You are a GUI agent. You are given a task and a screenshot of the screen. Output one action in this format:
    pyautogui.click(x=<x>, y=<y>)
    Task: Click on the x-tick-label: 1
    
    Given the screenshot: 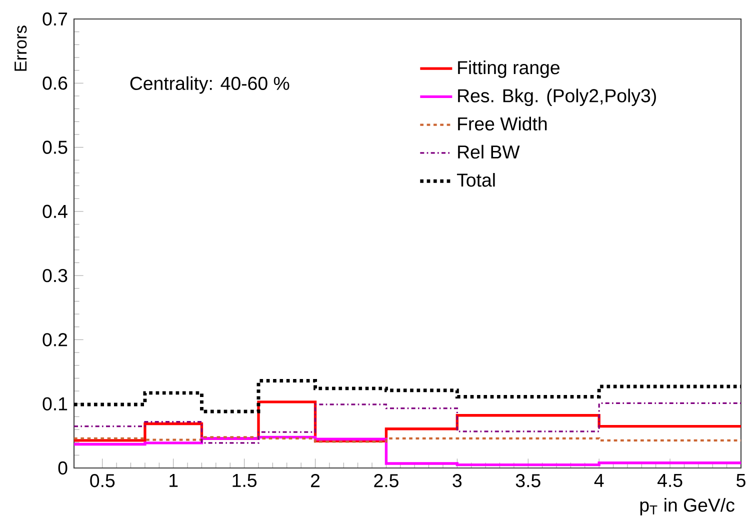 What is the action you would take?
    pyautogui.click(x=174, y=480)
    